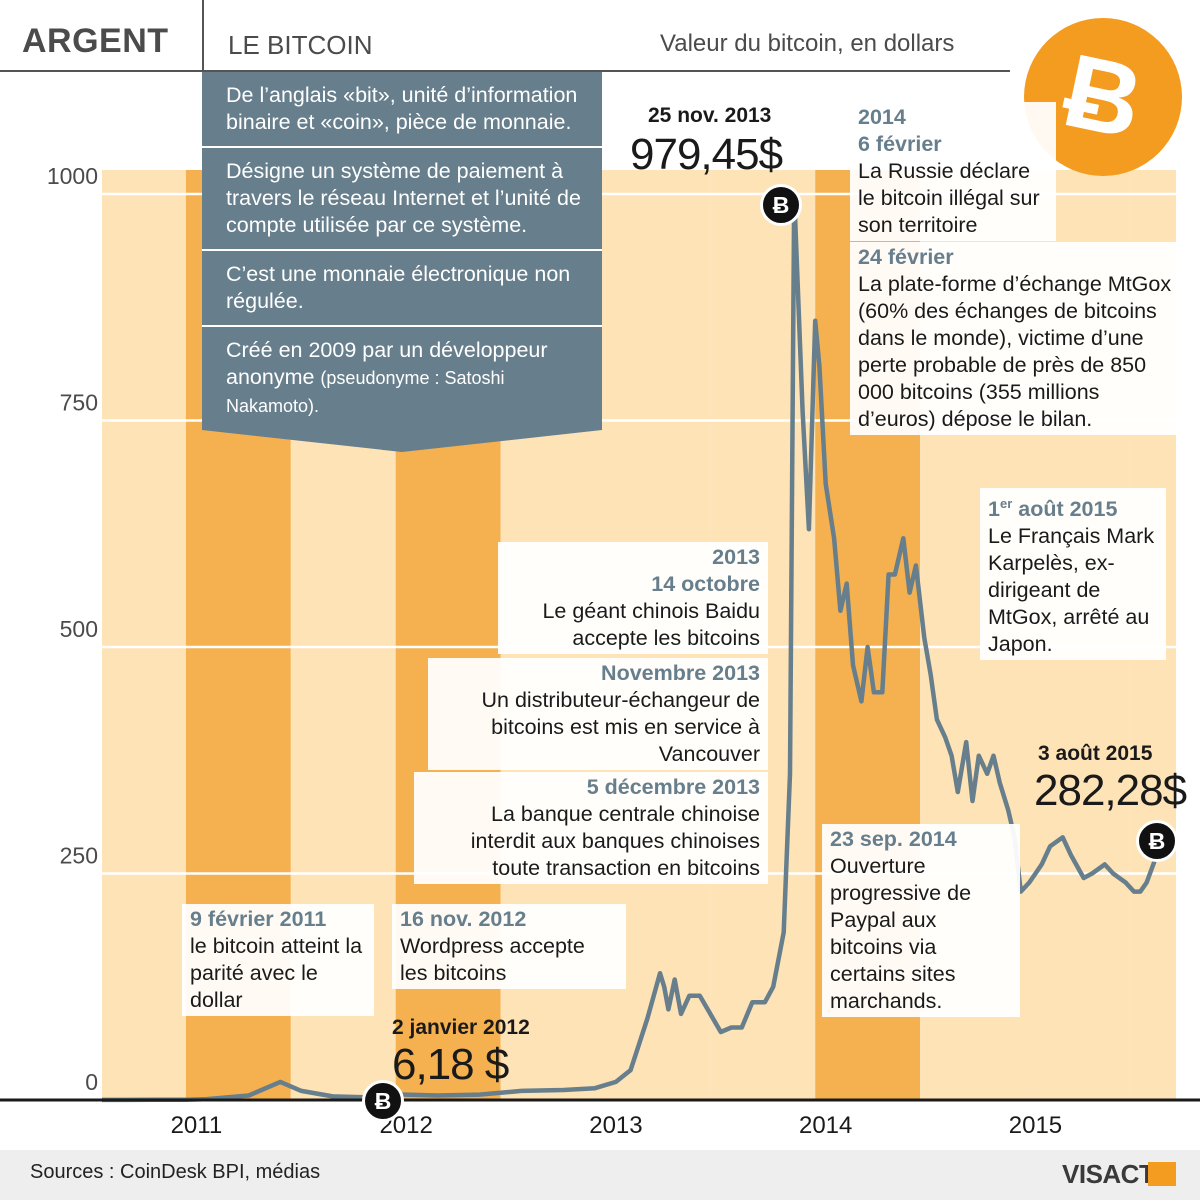  Describe the element at coordinates (79, 629) in the screenshot. I see `y-tick-label: 500` at that location.